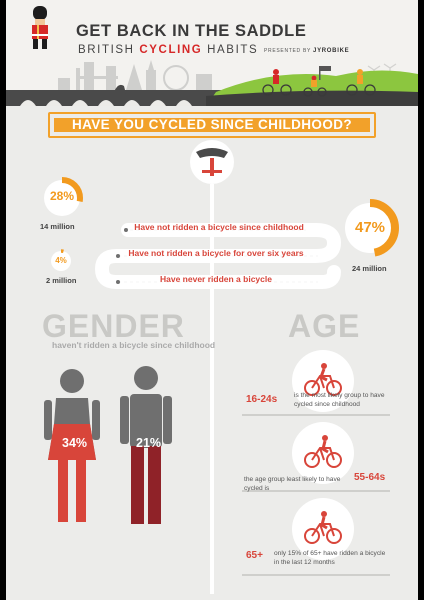  I want to click on male-figure-icon, so click(146, 445).